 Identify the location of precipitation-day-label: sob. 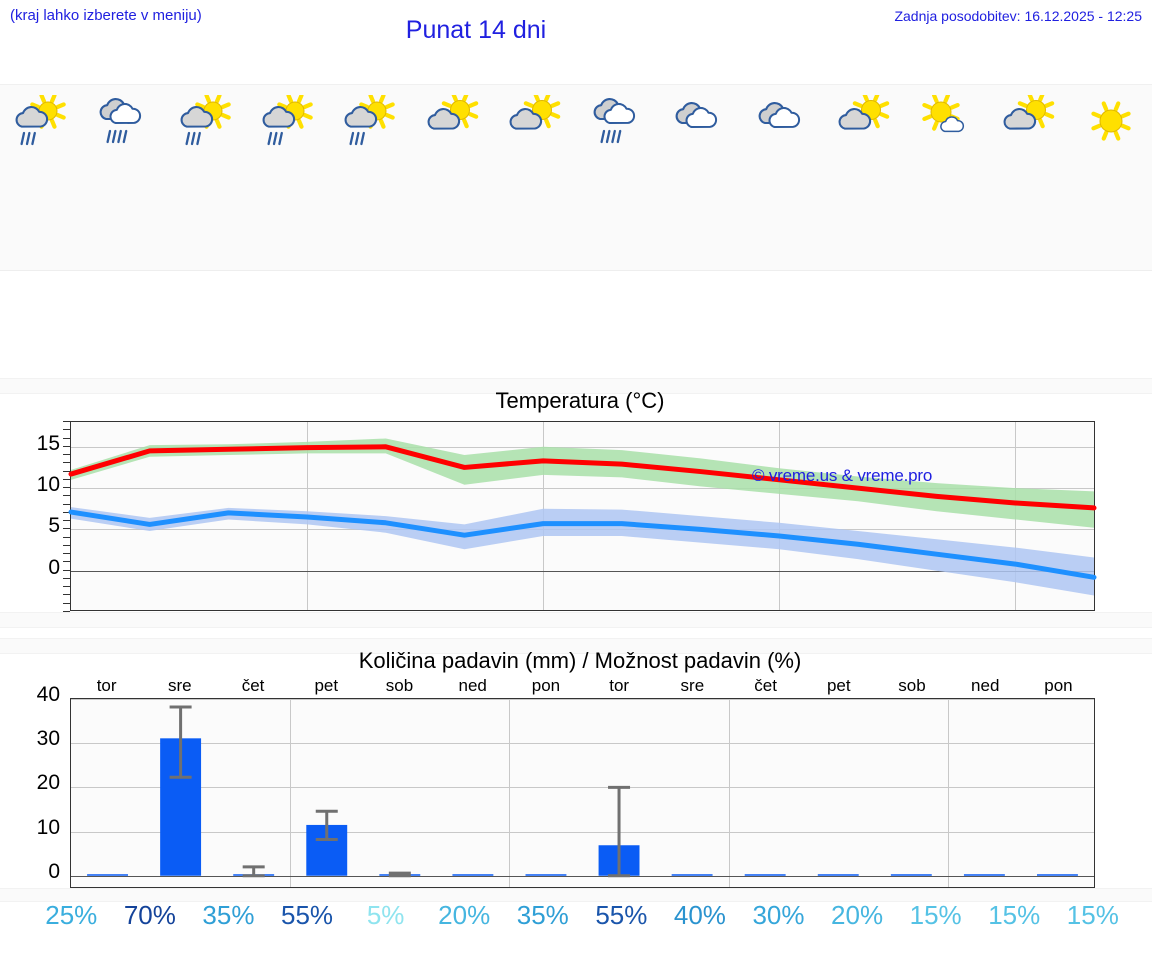
(912, 685).